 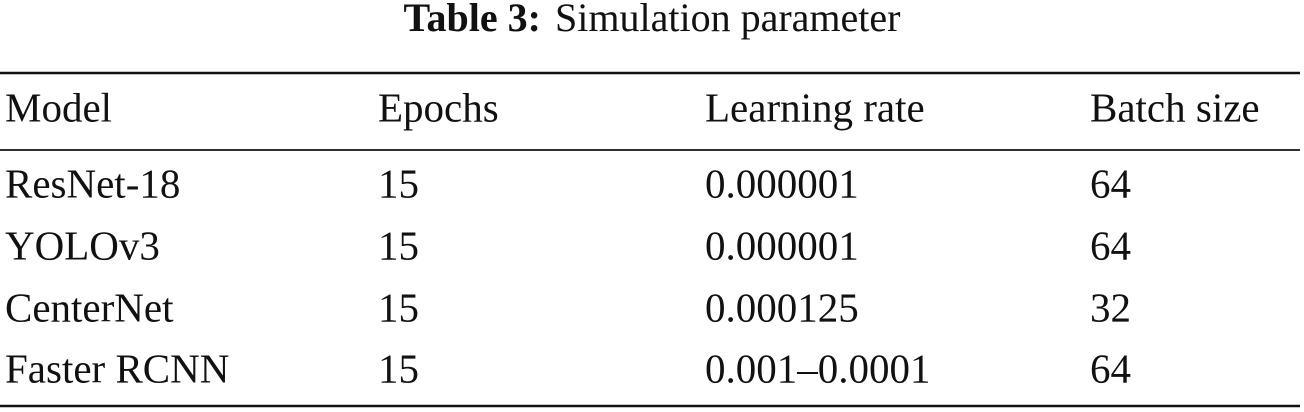 I want to click on caption: Table 3: Simulation parameter, so click(x=652, y=20).